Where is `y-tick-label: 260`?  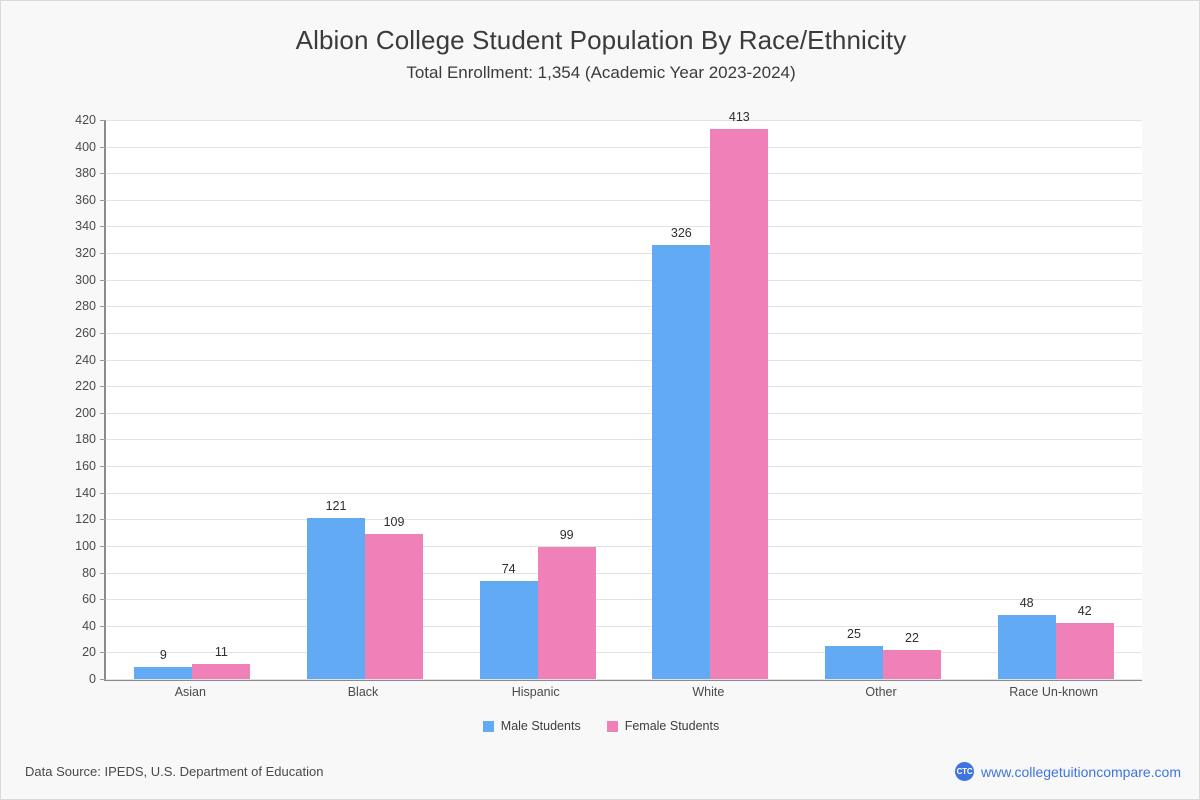 y-tick-label: 260 is located at coordinates (85, 332).